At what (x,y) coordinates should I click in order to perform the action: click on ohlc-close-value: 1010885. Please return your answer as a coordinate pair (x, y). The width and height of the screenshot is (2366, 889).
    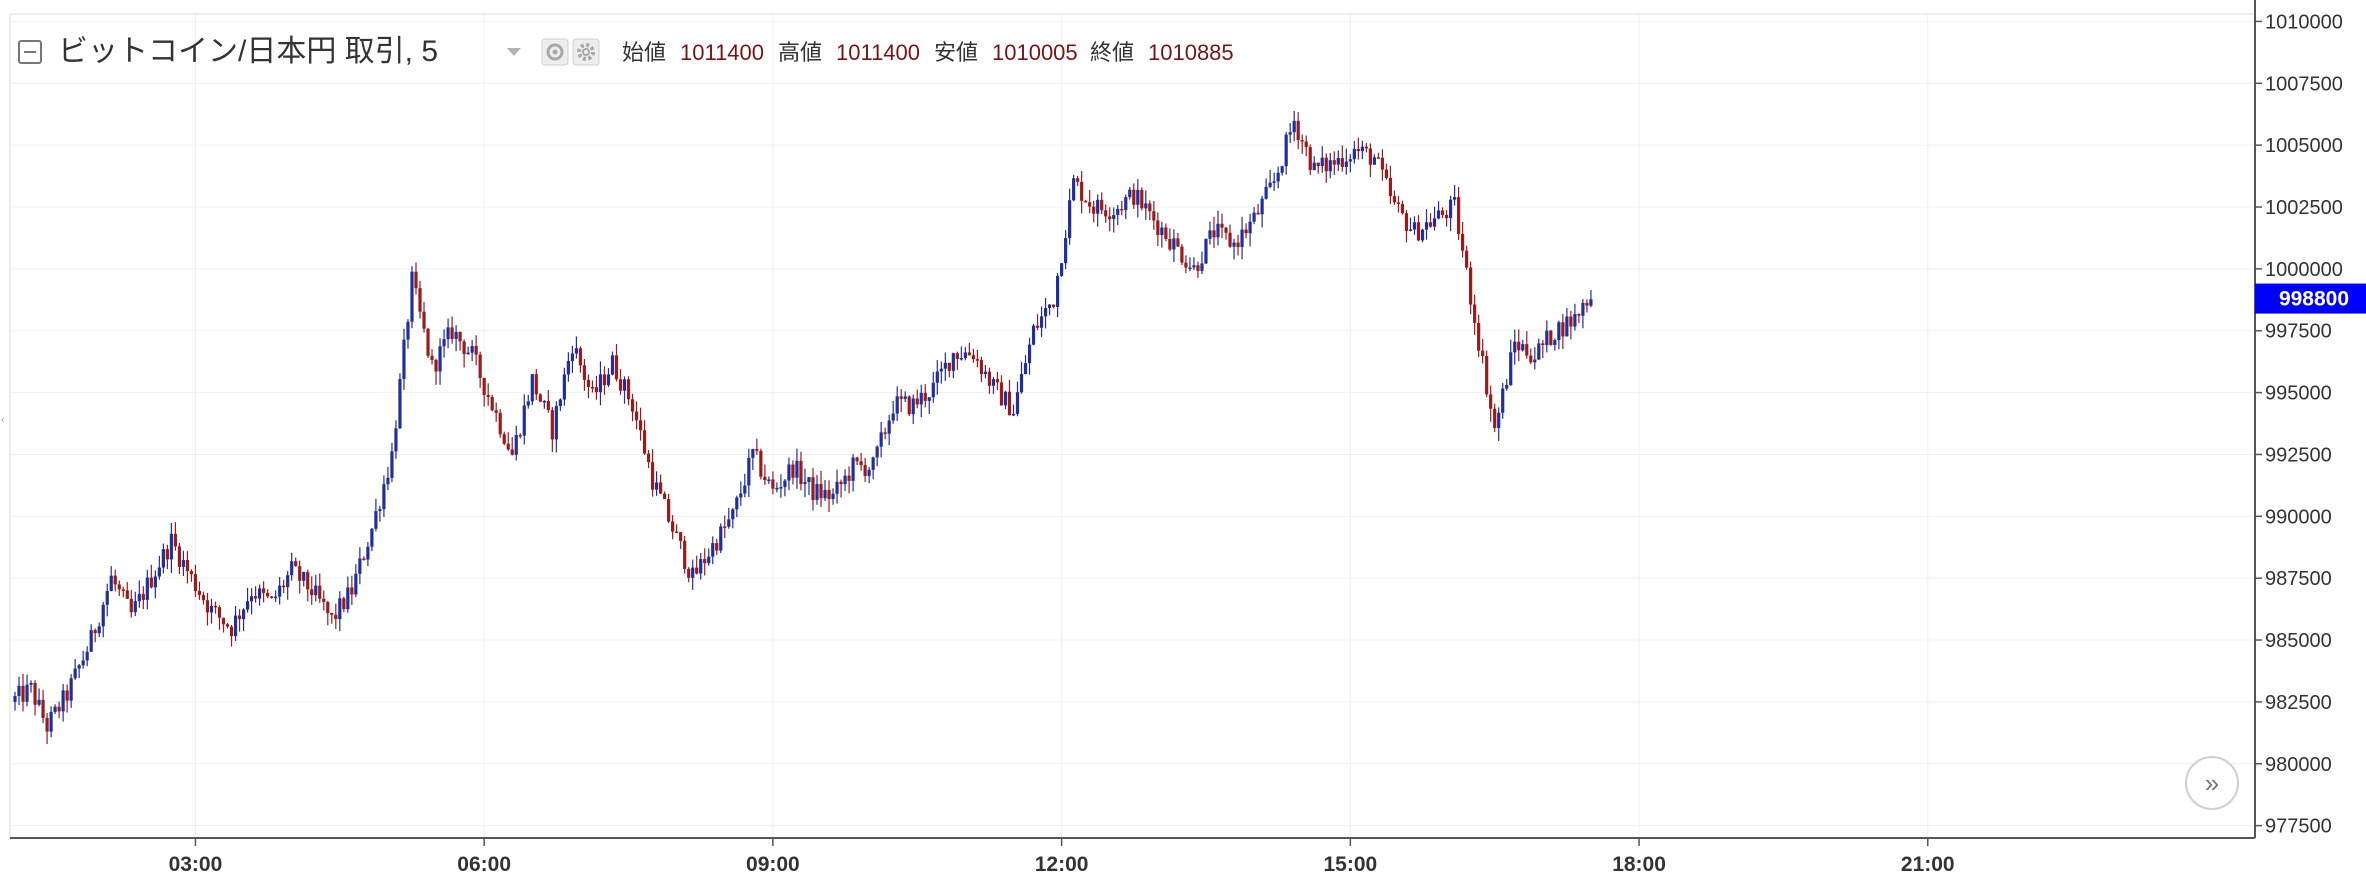
    Looking at the image, I should click on (1191, 52).